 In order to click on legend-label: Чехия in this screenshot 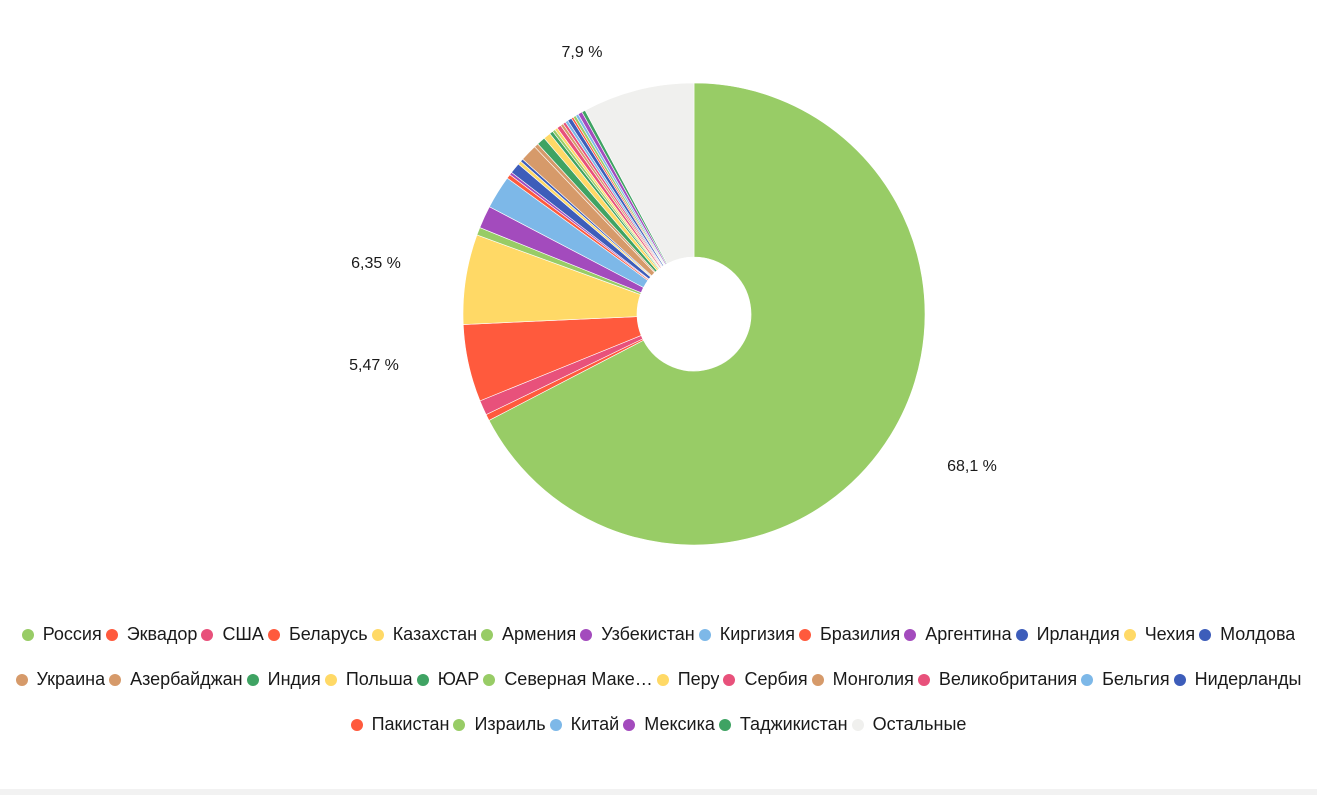, I will do `click(1170, 634)`.